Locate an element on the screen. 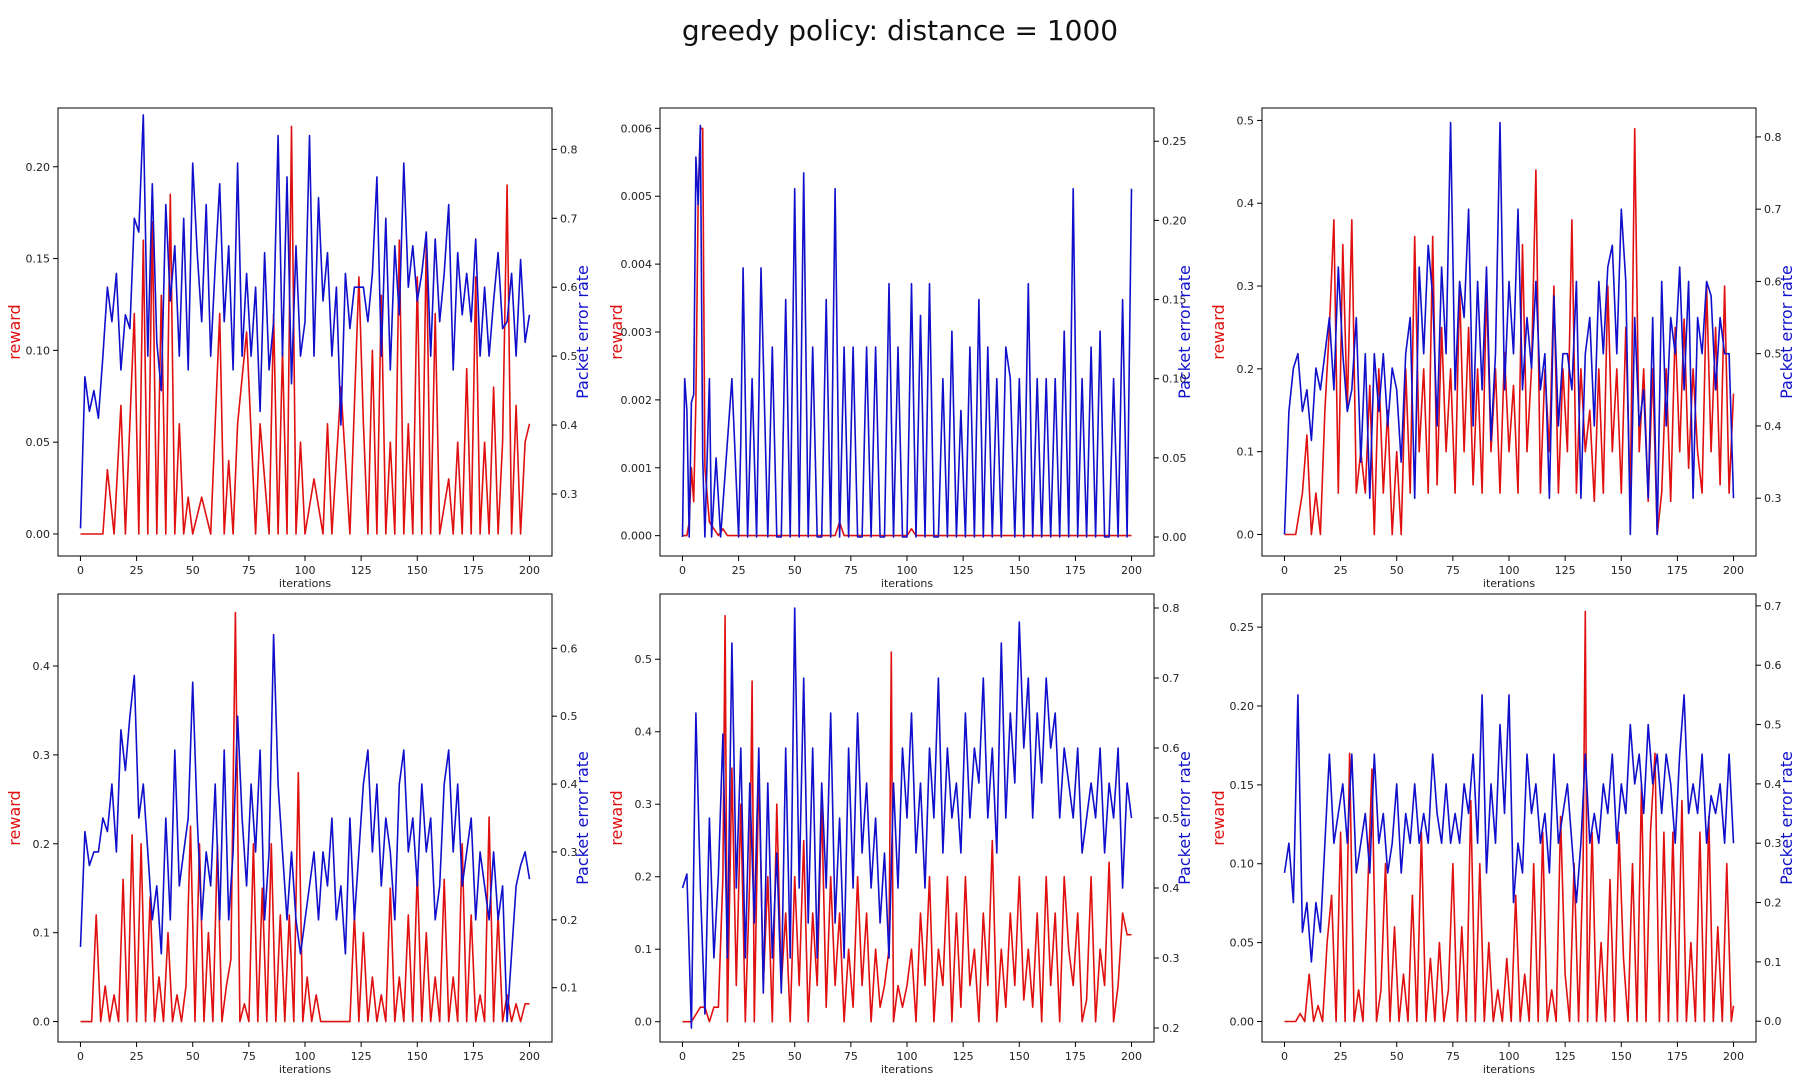  y-left-tick-label: 0.15 is located at coordinates (1242, 785).